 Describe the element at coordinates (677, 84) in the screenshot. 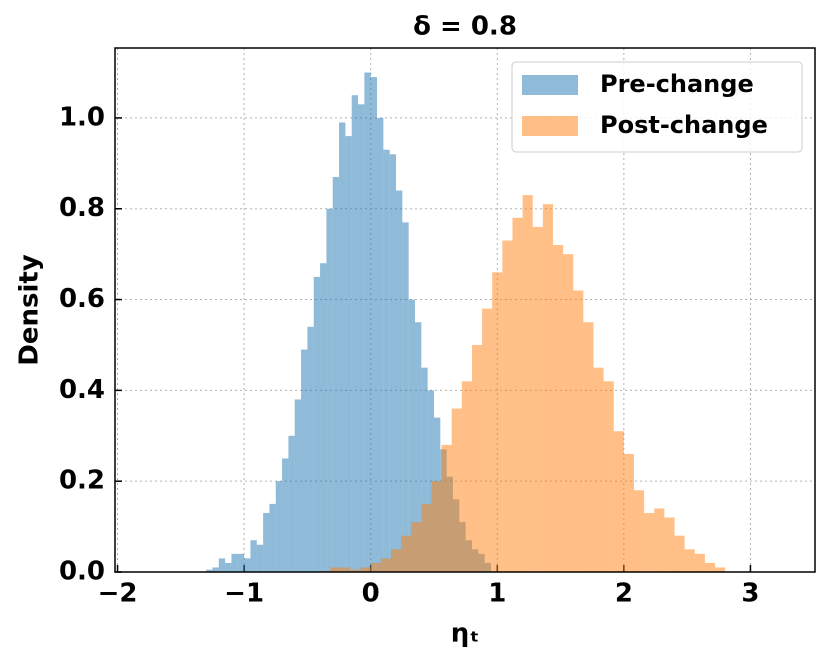

I see `legend-label: Pre-change` at that location.